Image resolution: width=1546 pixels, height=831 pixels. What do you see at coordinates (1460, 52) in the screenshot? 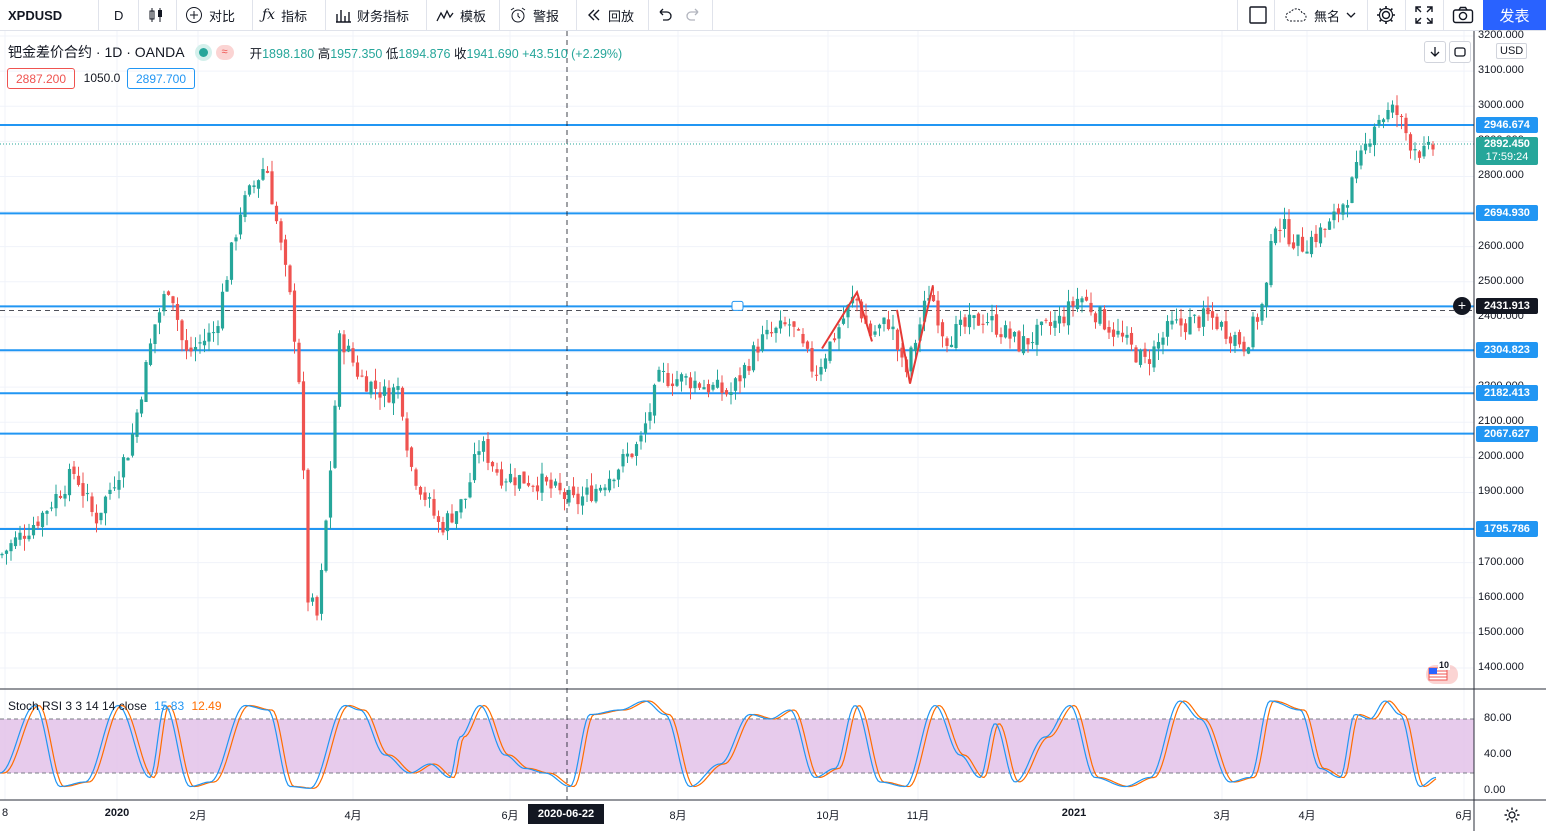
I see `refresh-icon` at bounding box center [1460, 52].